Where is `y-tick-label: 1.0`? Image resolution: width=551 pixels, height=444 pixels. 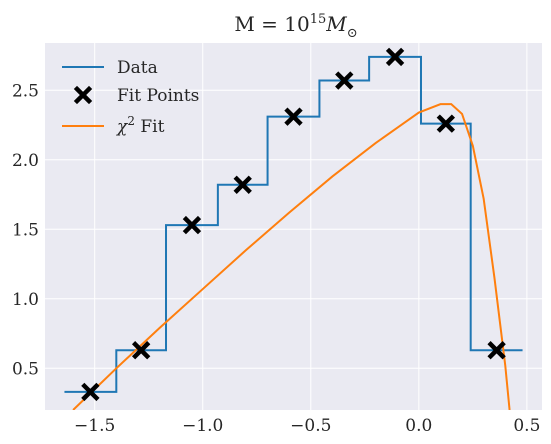
y-tick-label: 1.0 is located at coordinates (25, 300).